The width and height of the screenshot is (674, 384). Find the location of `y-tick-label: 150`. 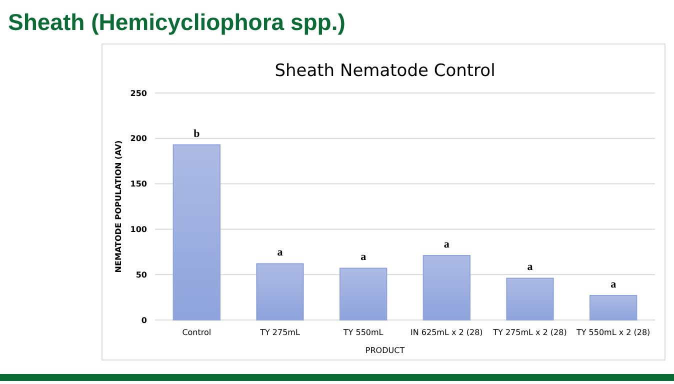

y-tick-label: 150 is located at coordinates (139, 184).